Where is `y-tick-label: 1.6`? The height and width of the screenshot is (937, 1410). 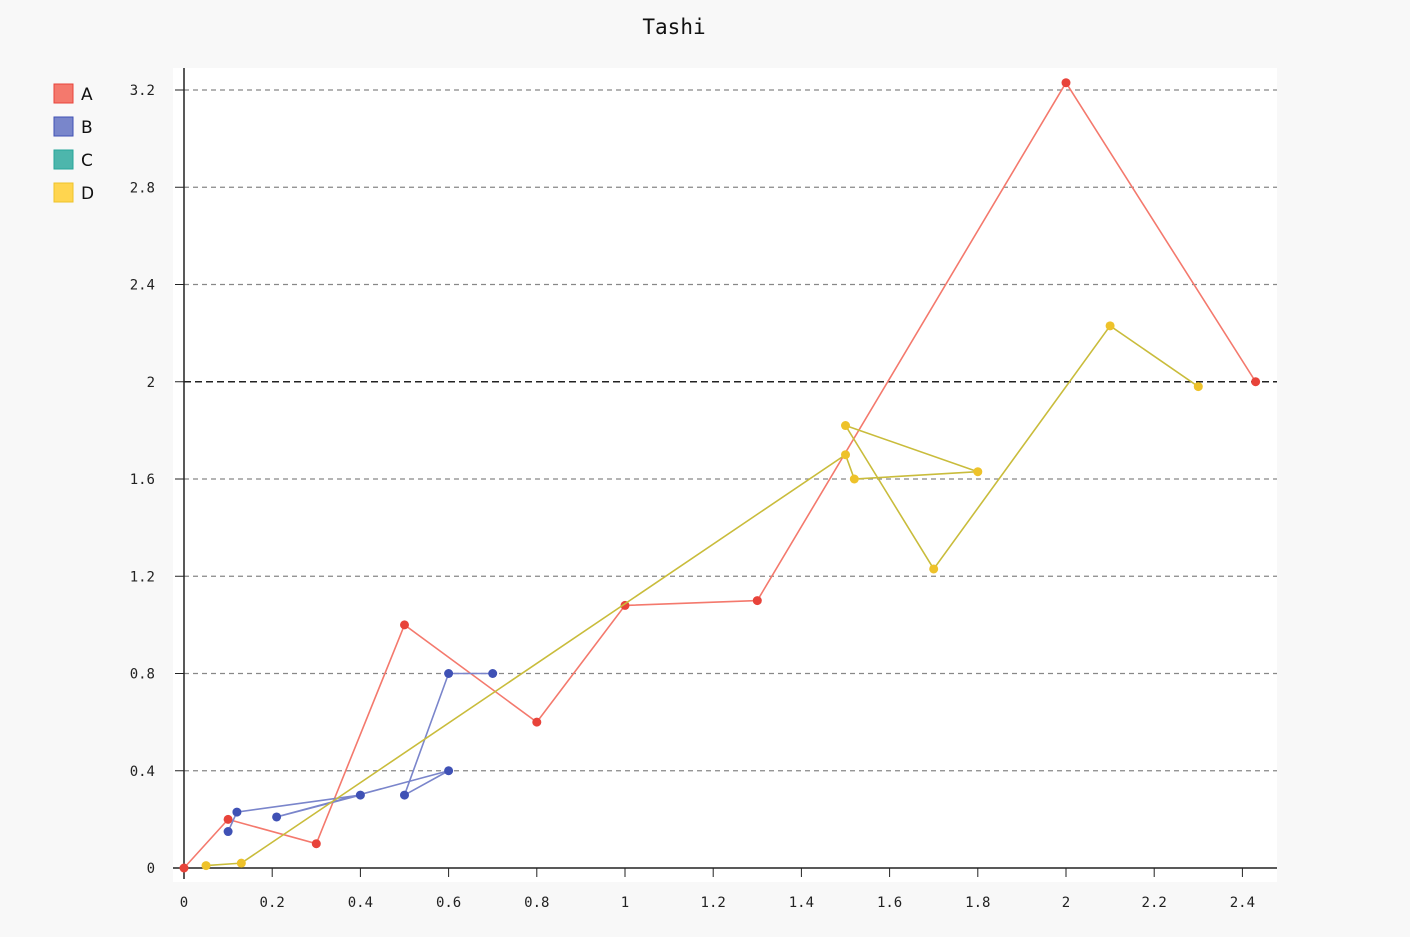
y-tick-label: 1.6 is located at coordinates (142, 480).